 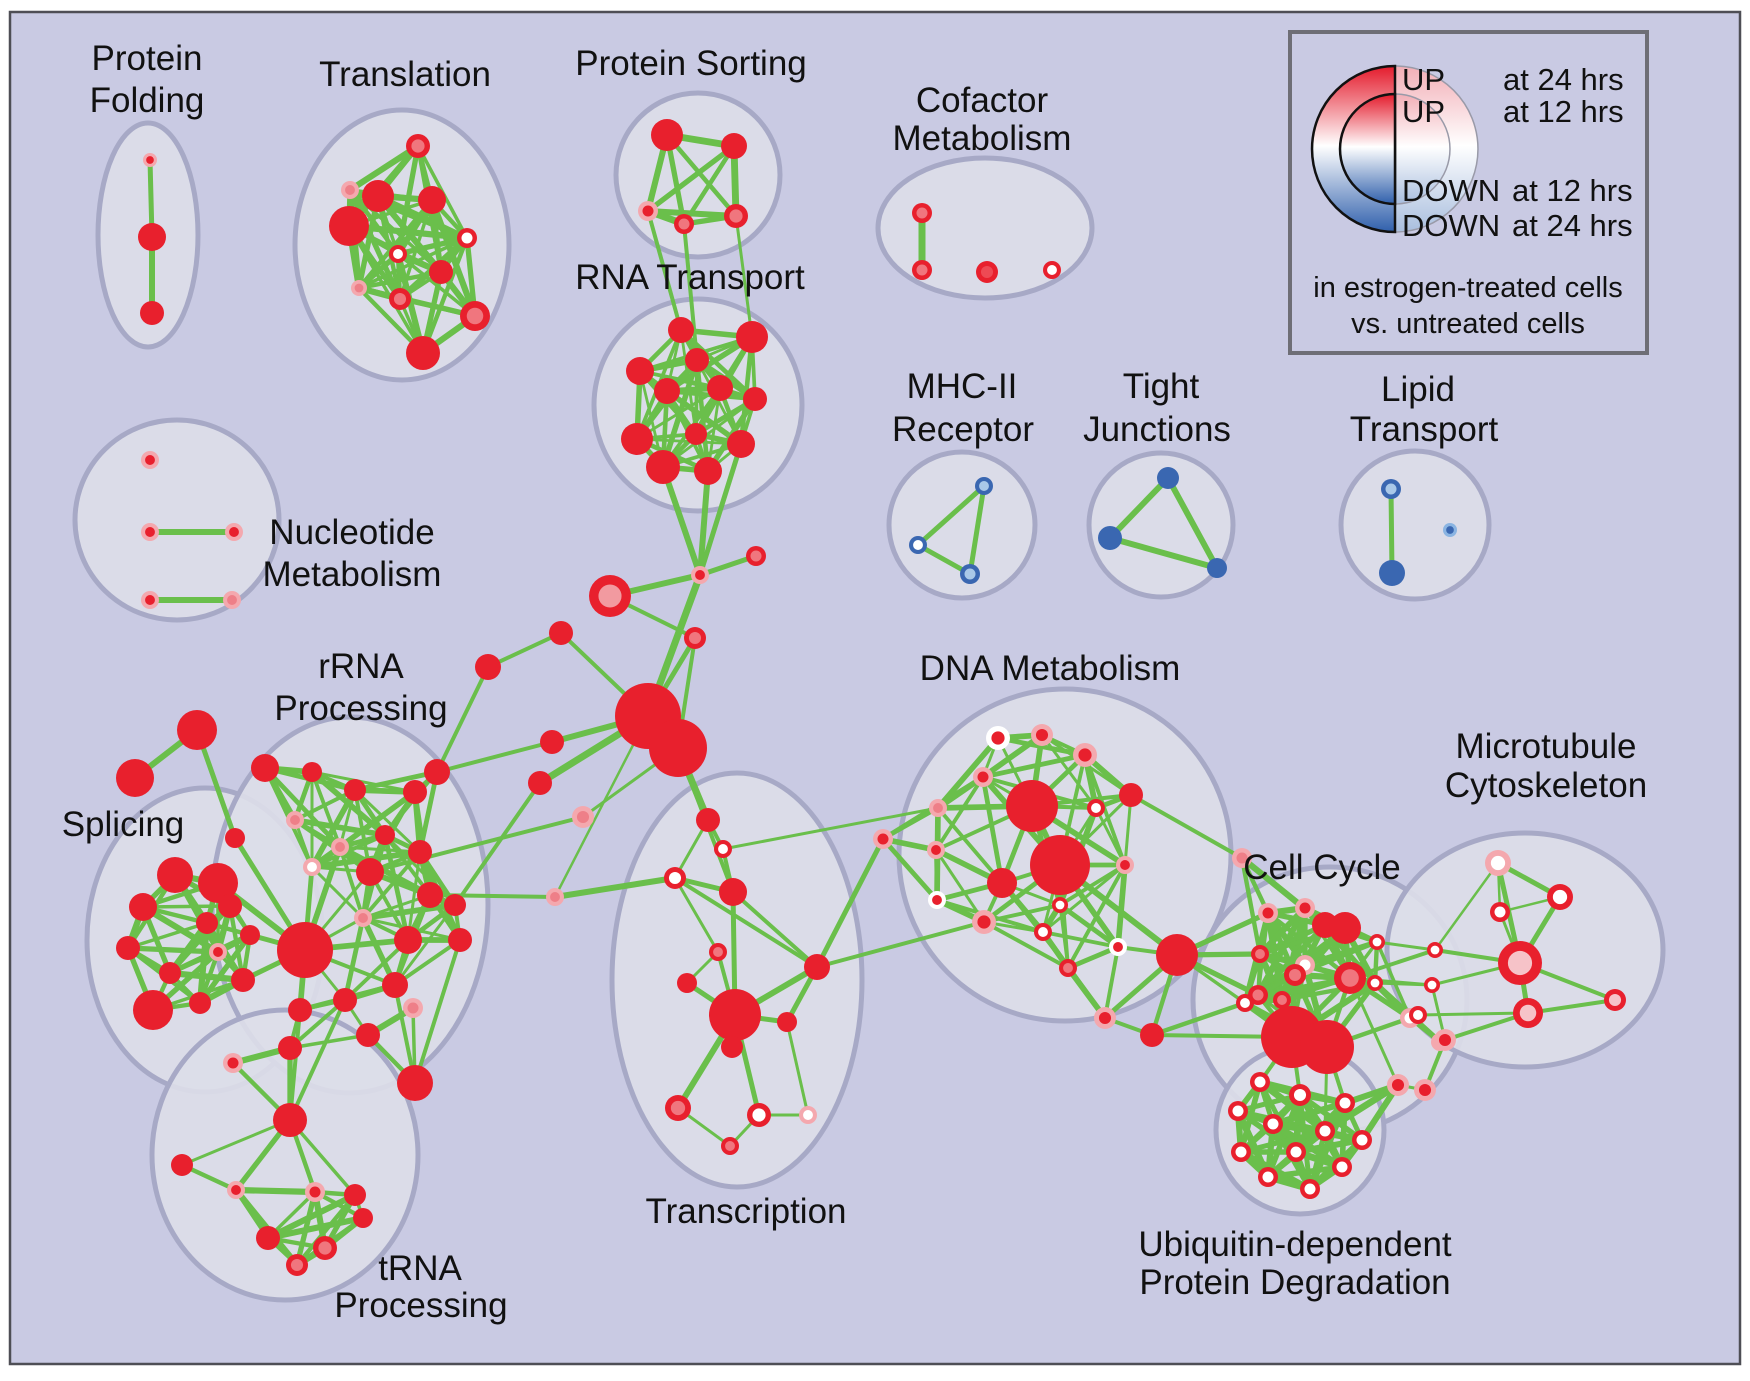 What do you see at coordinates (1300, 1095) in the screenshot?
I see `network-node-core-ub2` at bounding box center [1300, 1095].